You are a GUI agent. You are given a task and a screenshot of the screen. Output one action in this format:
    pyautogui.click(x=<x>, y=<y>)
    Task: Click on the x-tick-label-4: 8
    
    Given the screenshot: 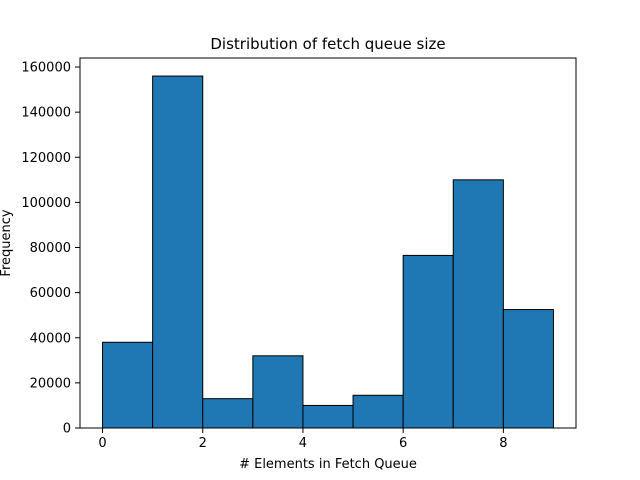 What is the action you would take?
    pyautogui.click(x=503, y=443)
    